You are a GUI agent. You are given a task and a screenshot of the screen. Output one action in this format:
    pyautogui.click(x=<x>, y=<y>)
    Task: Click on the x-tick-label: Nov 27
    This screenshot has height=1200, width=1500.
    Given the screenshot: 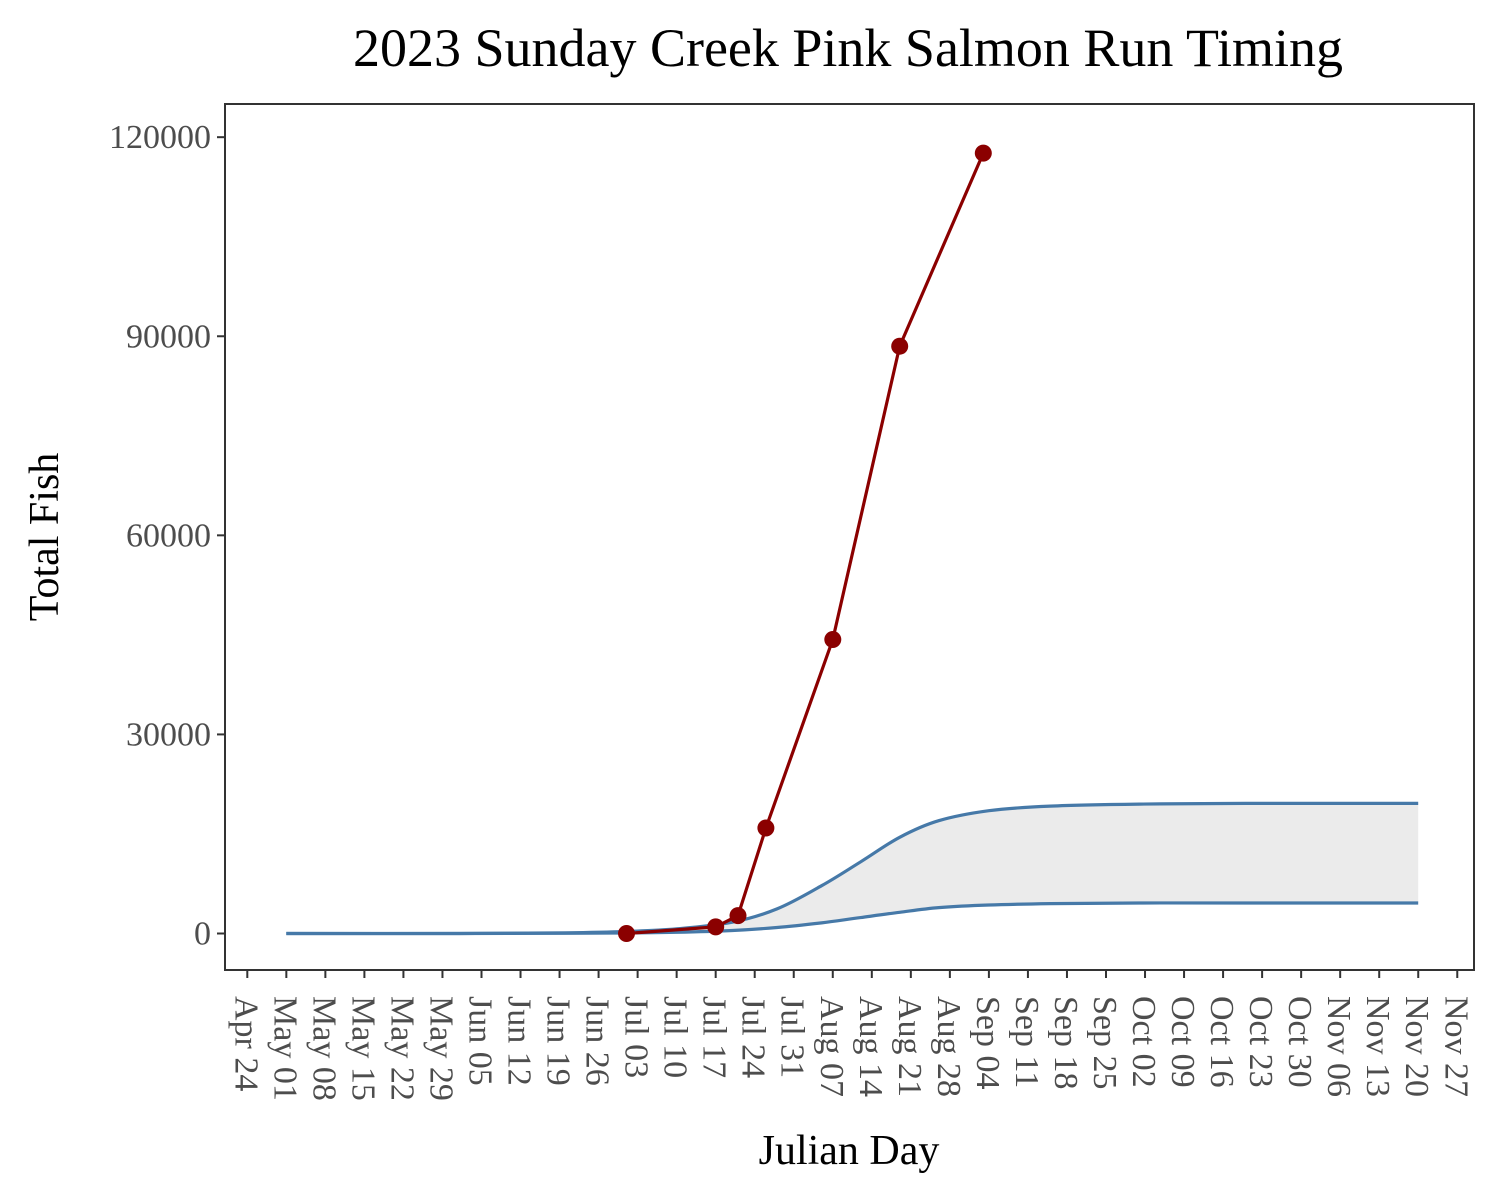 What is the action you would take?
    pyautogui.click(x=1455, y=1046)
    